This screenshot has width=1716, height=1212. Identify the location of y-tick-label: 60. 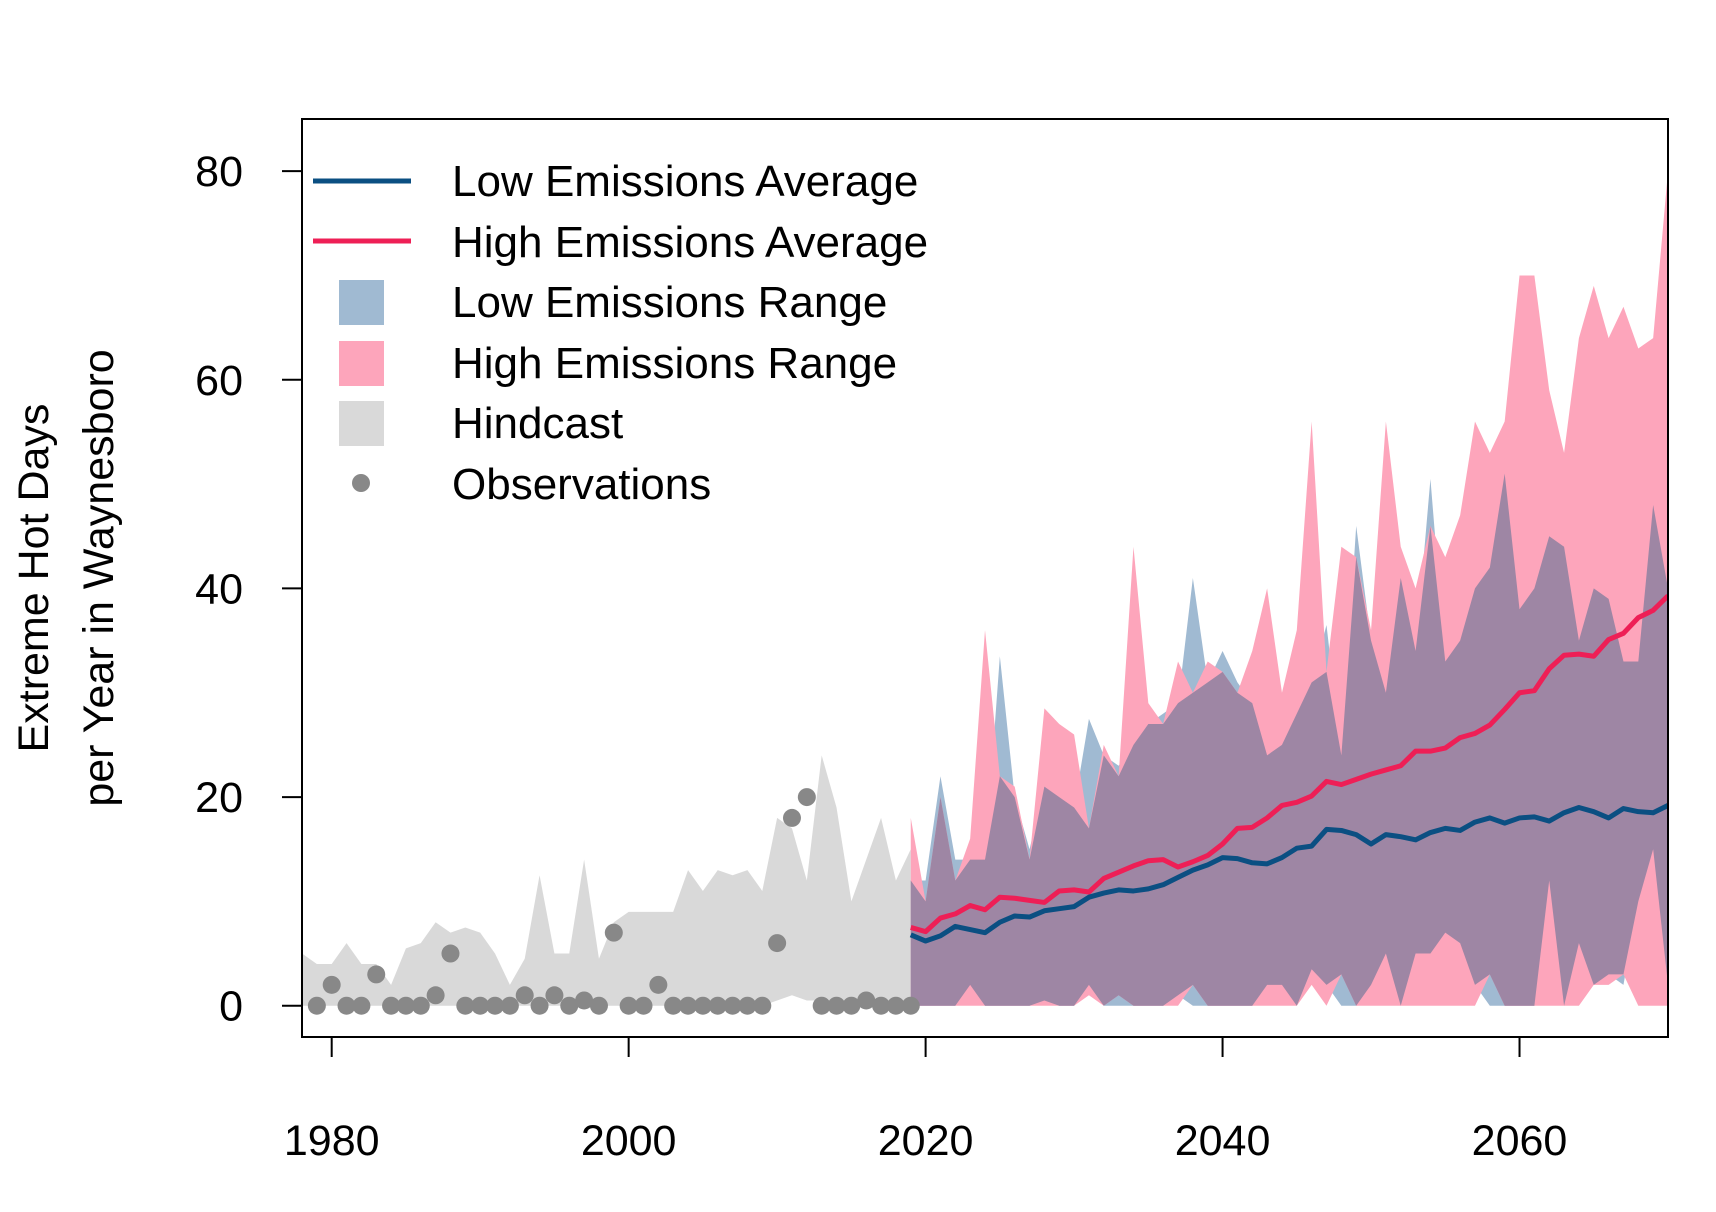
(219, 381).